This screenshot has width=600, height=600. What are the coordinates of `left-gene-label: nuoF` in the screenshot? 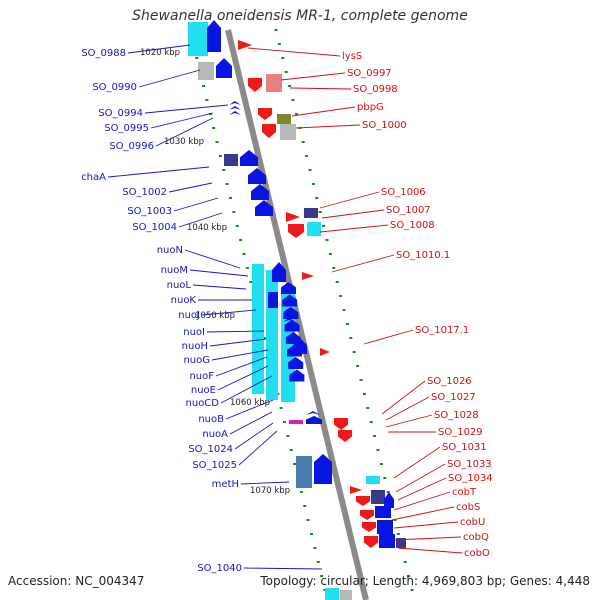 It's located at (201, 376).